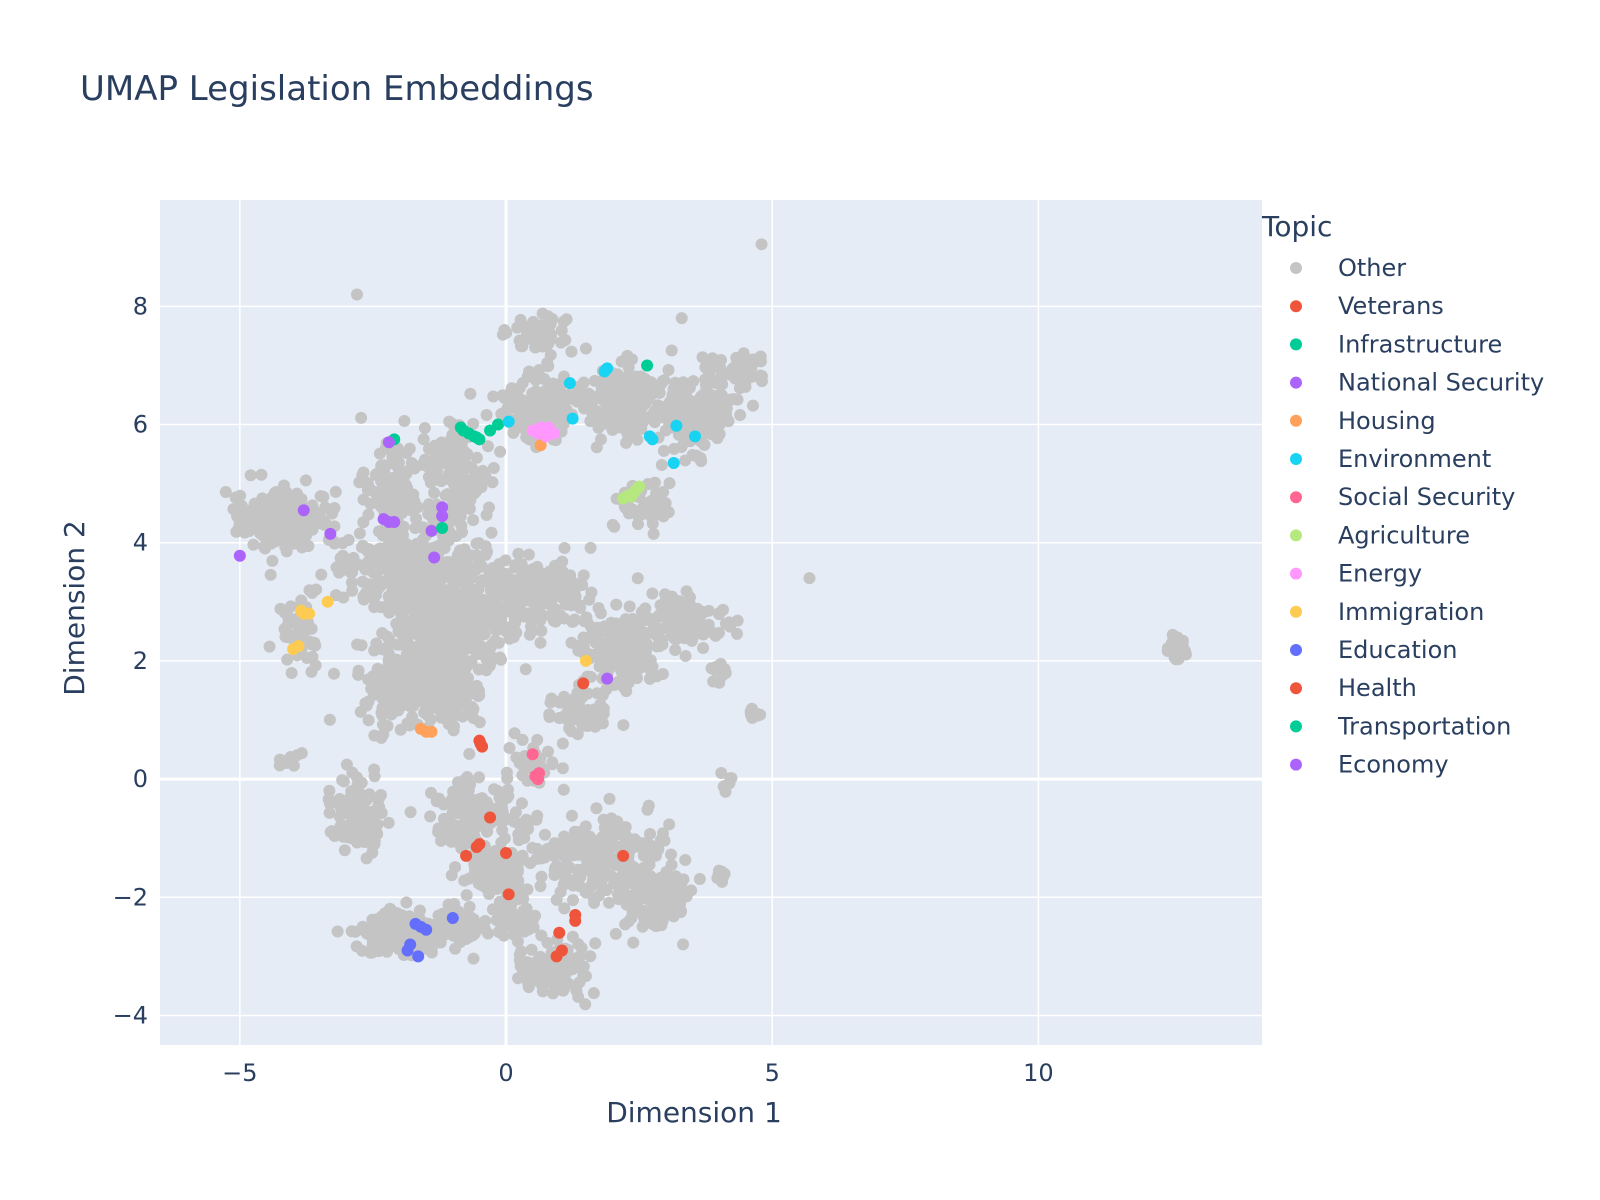 The width and height of the screenshot is (1600, 1200). What do you see at coordinates (1387, 612) in the screenshot?
I see `legend-item-immigration: Immigration` at bounding box center [1387, 612].